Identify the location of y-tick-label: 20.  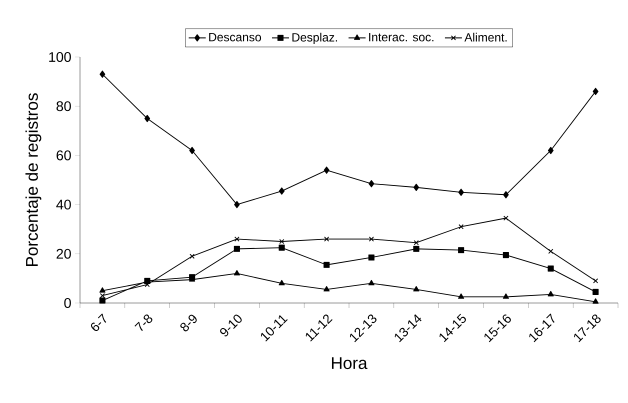
(63, 253).